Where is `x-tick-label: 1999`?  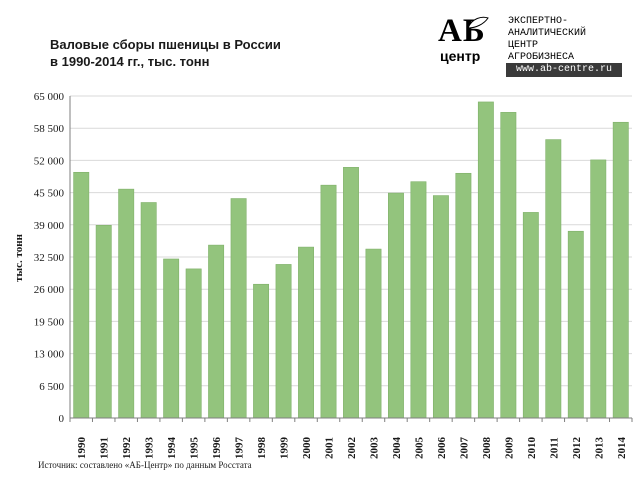 x-tick-label: 1999 is located at coordinates (285, 448).